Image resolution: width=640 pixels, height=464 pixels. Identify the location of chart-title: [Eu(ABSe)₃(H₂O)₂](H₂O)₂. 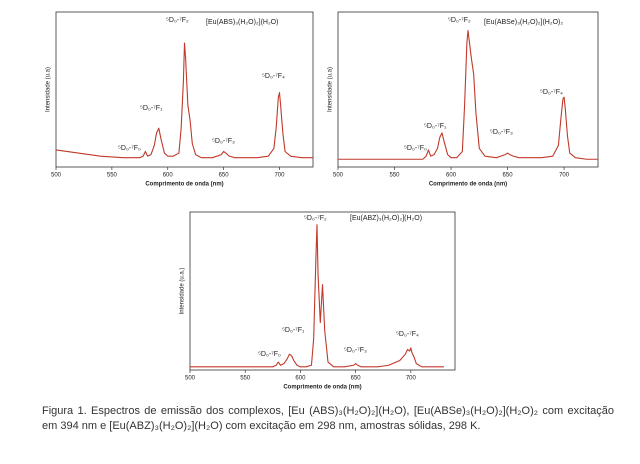
(523, 22).